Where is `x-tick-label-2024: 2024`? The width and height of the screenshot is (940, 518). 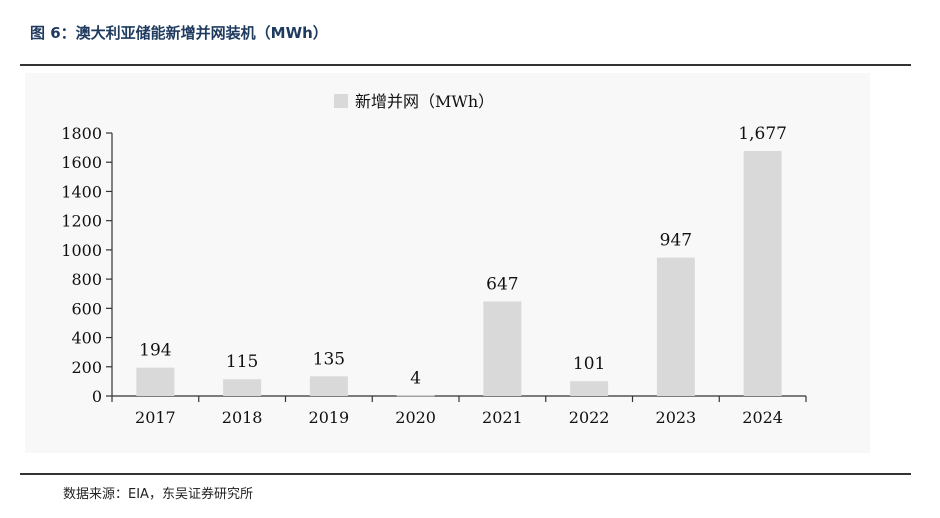
x-tick-label-2024: 2024 is located at coordinates (762, 417).